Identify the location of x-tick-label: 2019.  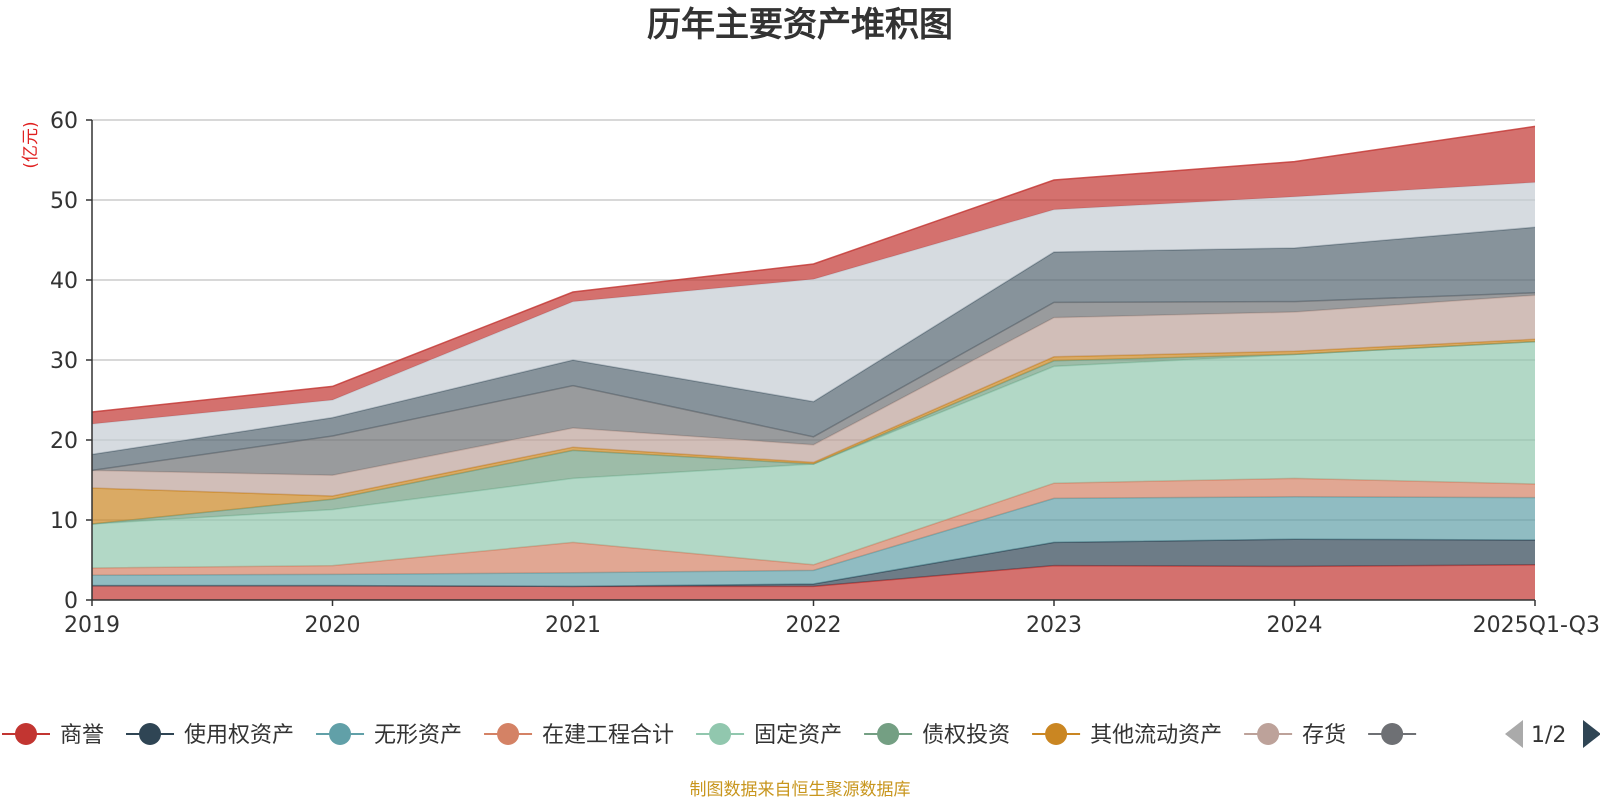
(92, 625).